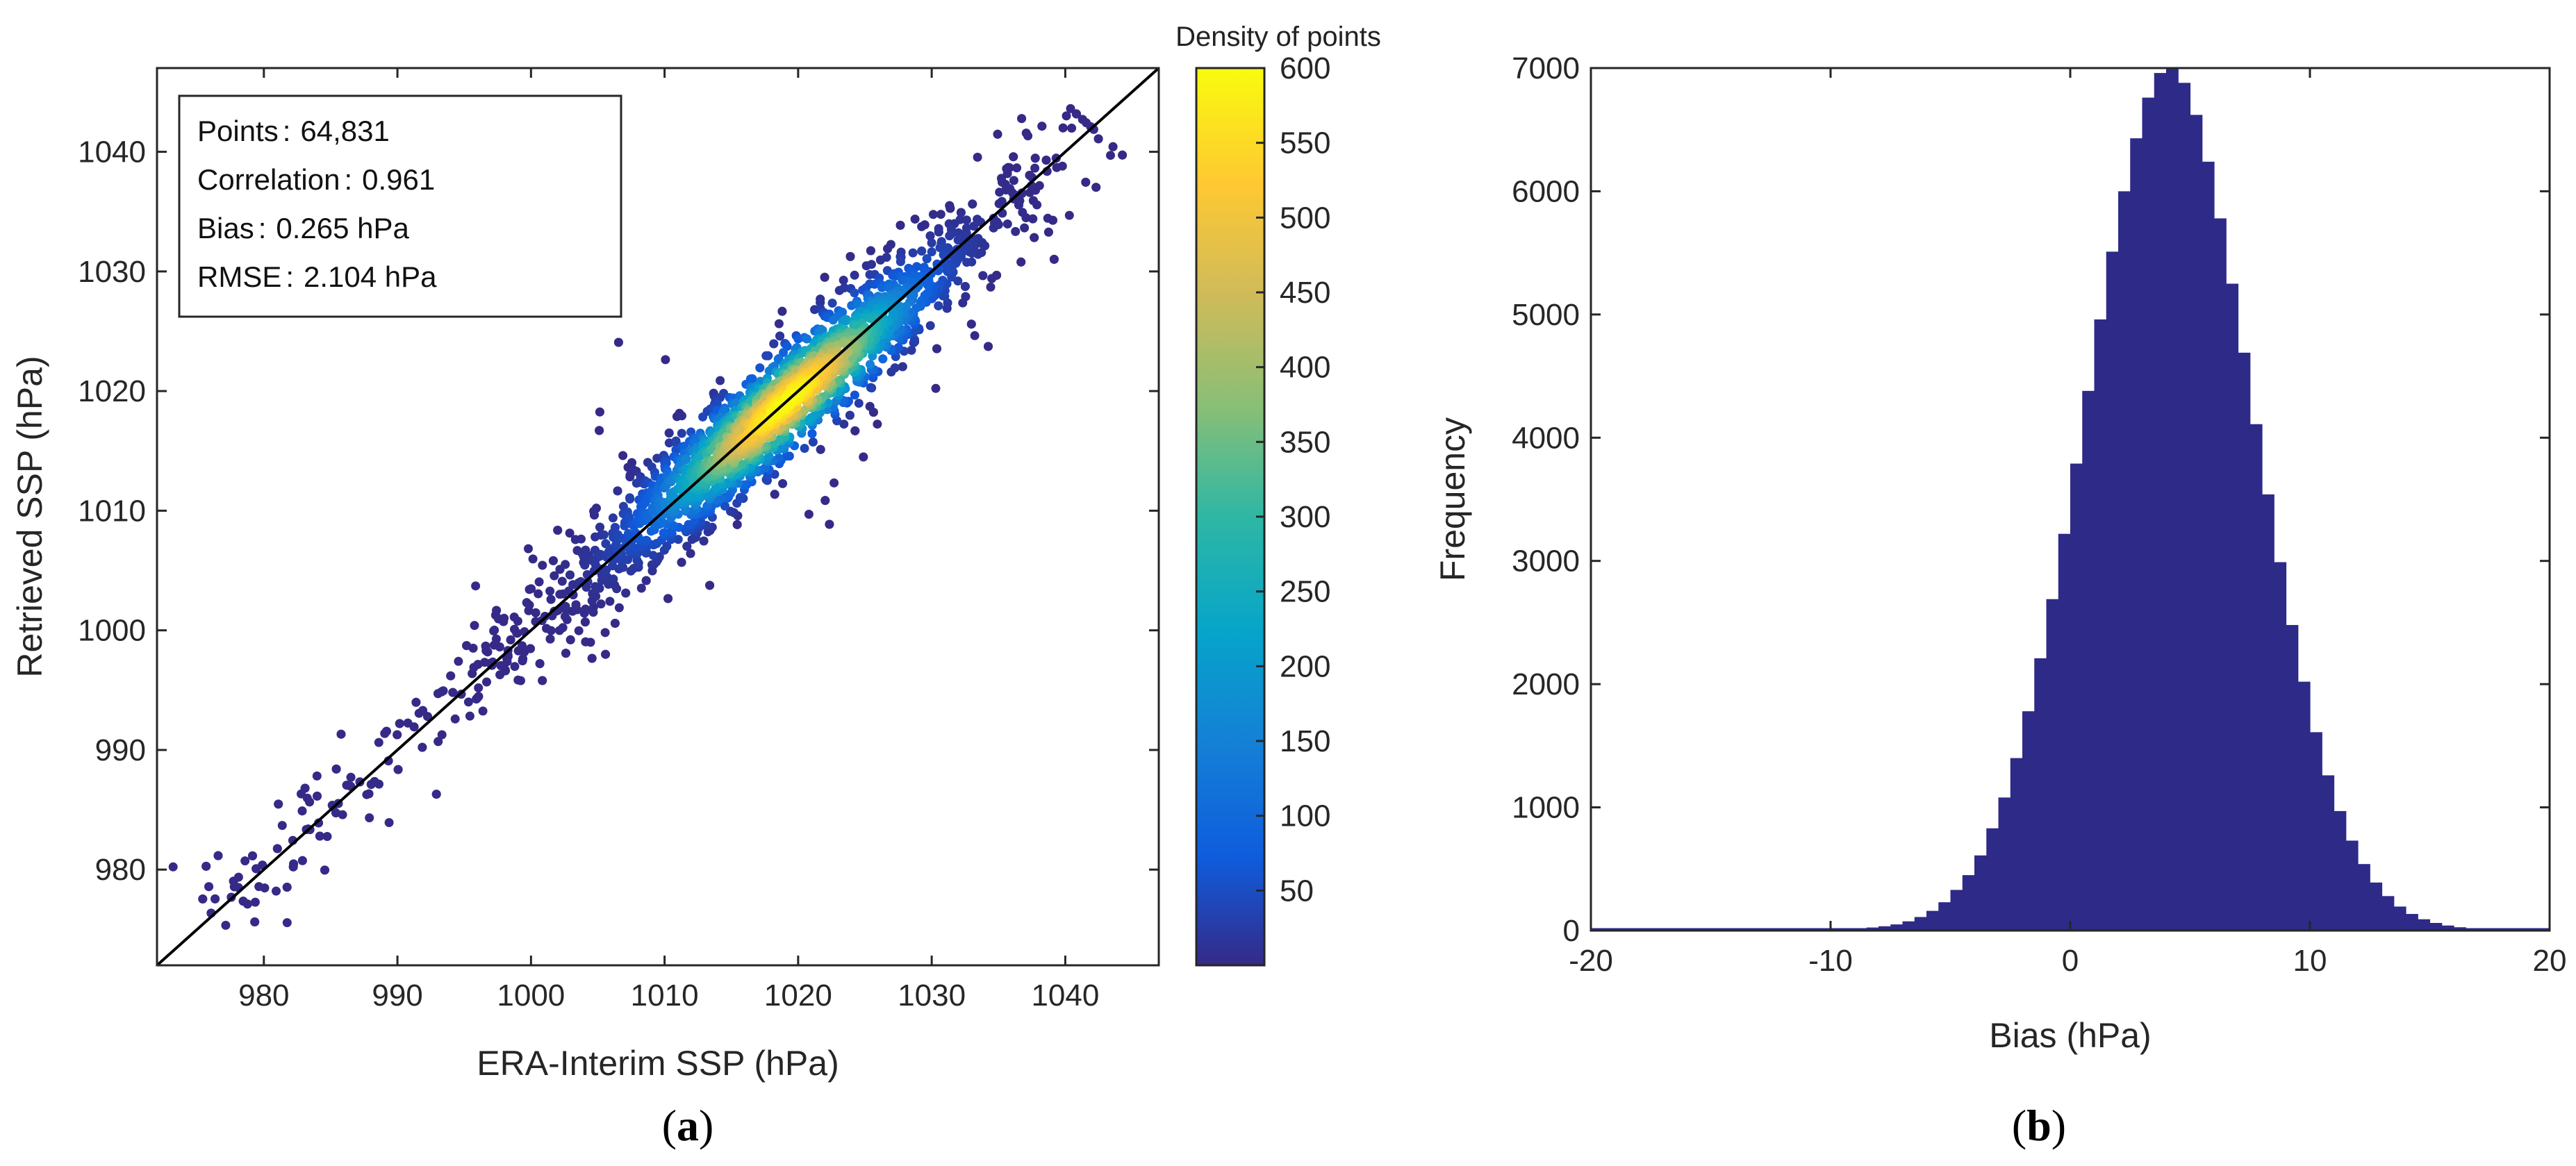 The width and height of the screenshot is (2576, 1166). What do you see at coordinates (120, 750) in the screenshot?
I see `scatter-y-tick-label: 990` at bounding box center [120, 750].